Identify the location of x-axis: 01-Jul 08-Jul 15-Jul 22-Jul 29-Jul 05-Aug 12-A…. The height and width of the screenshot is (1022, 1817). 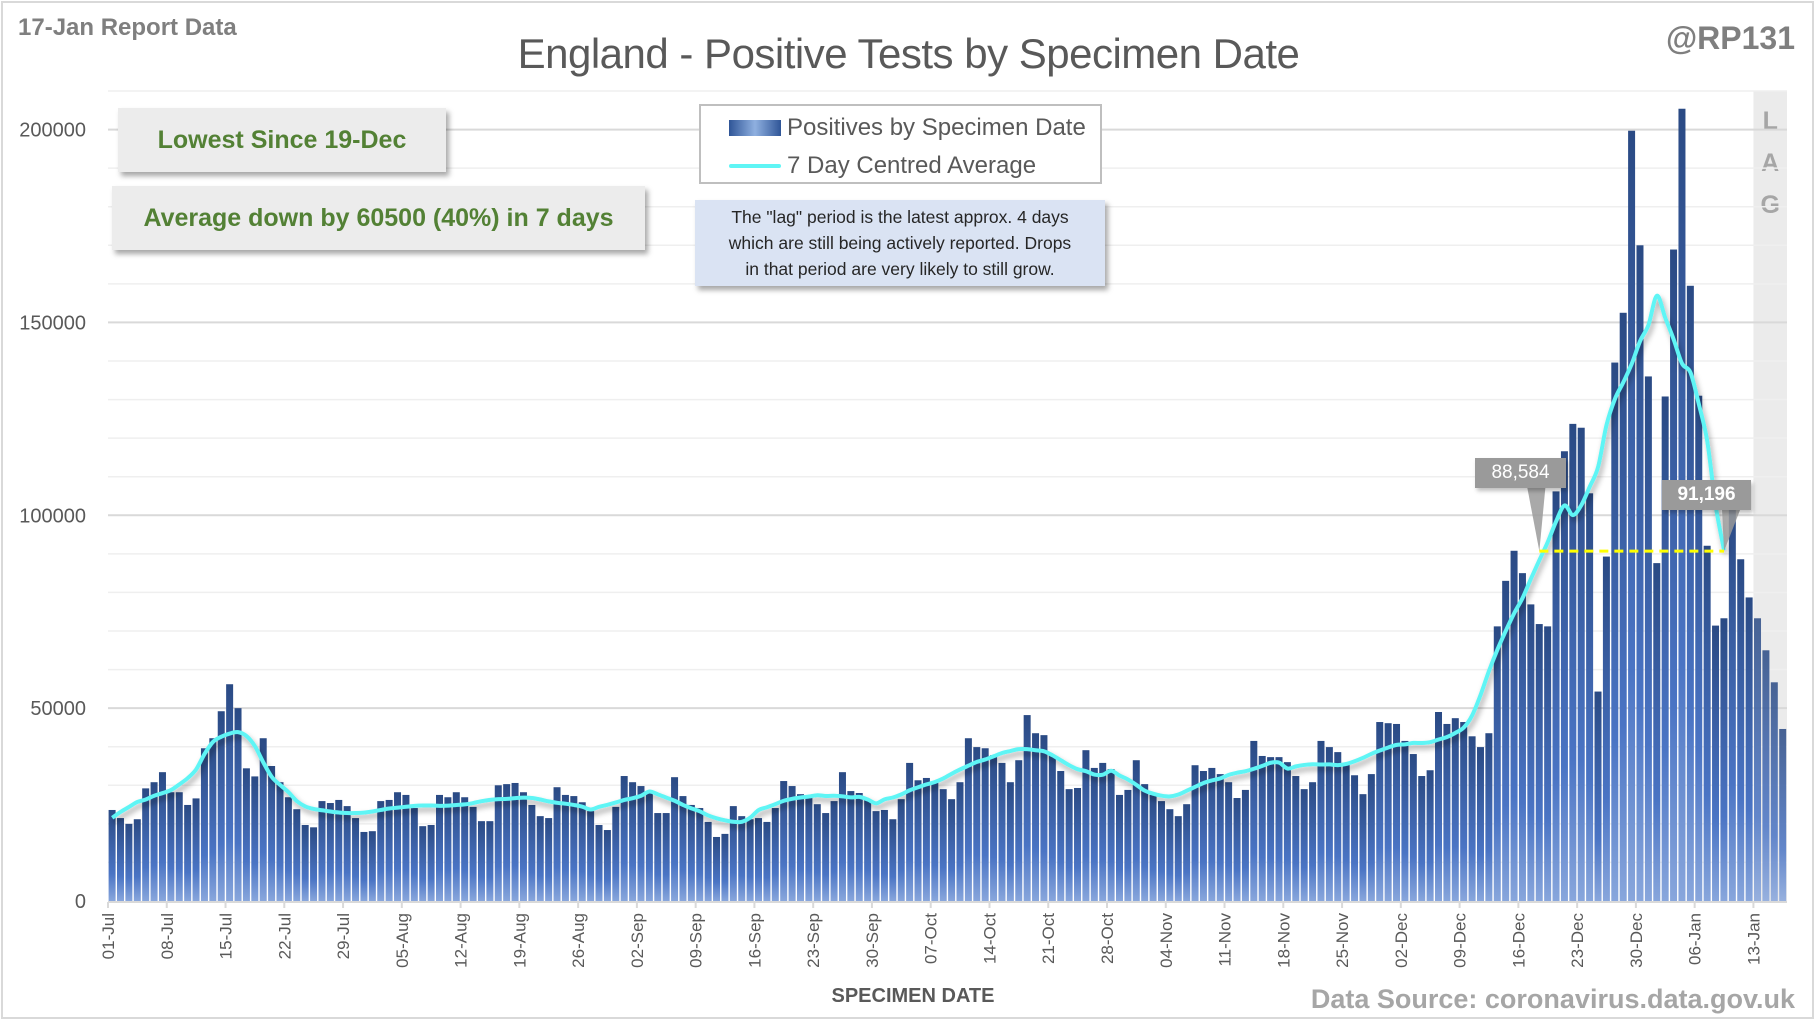
(943, 934).